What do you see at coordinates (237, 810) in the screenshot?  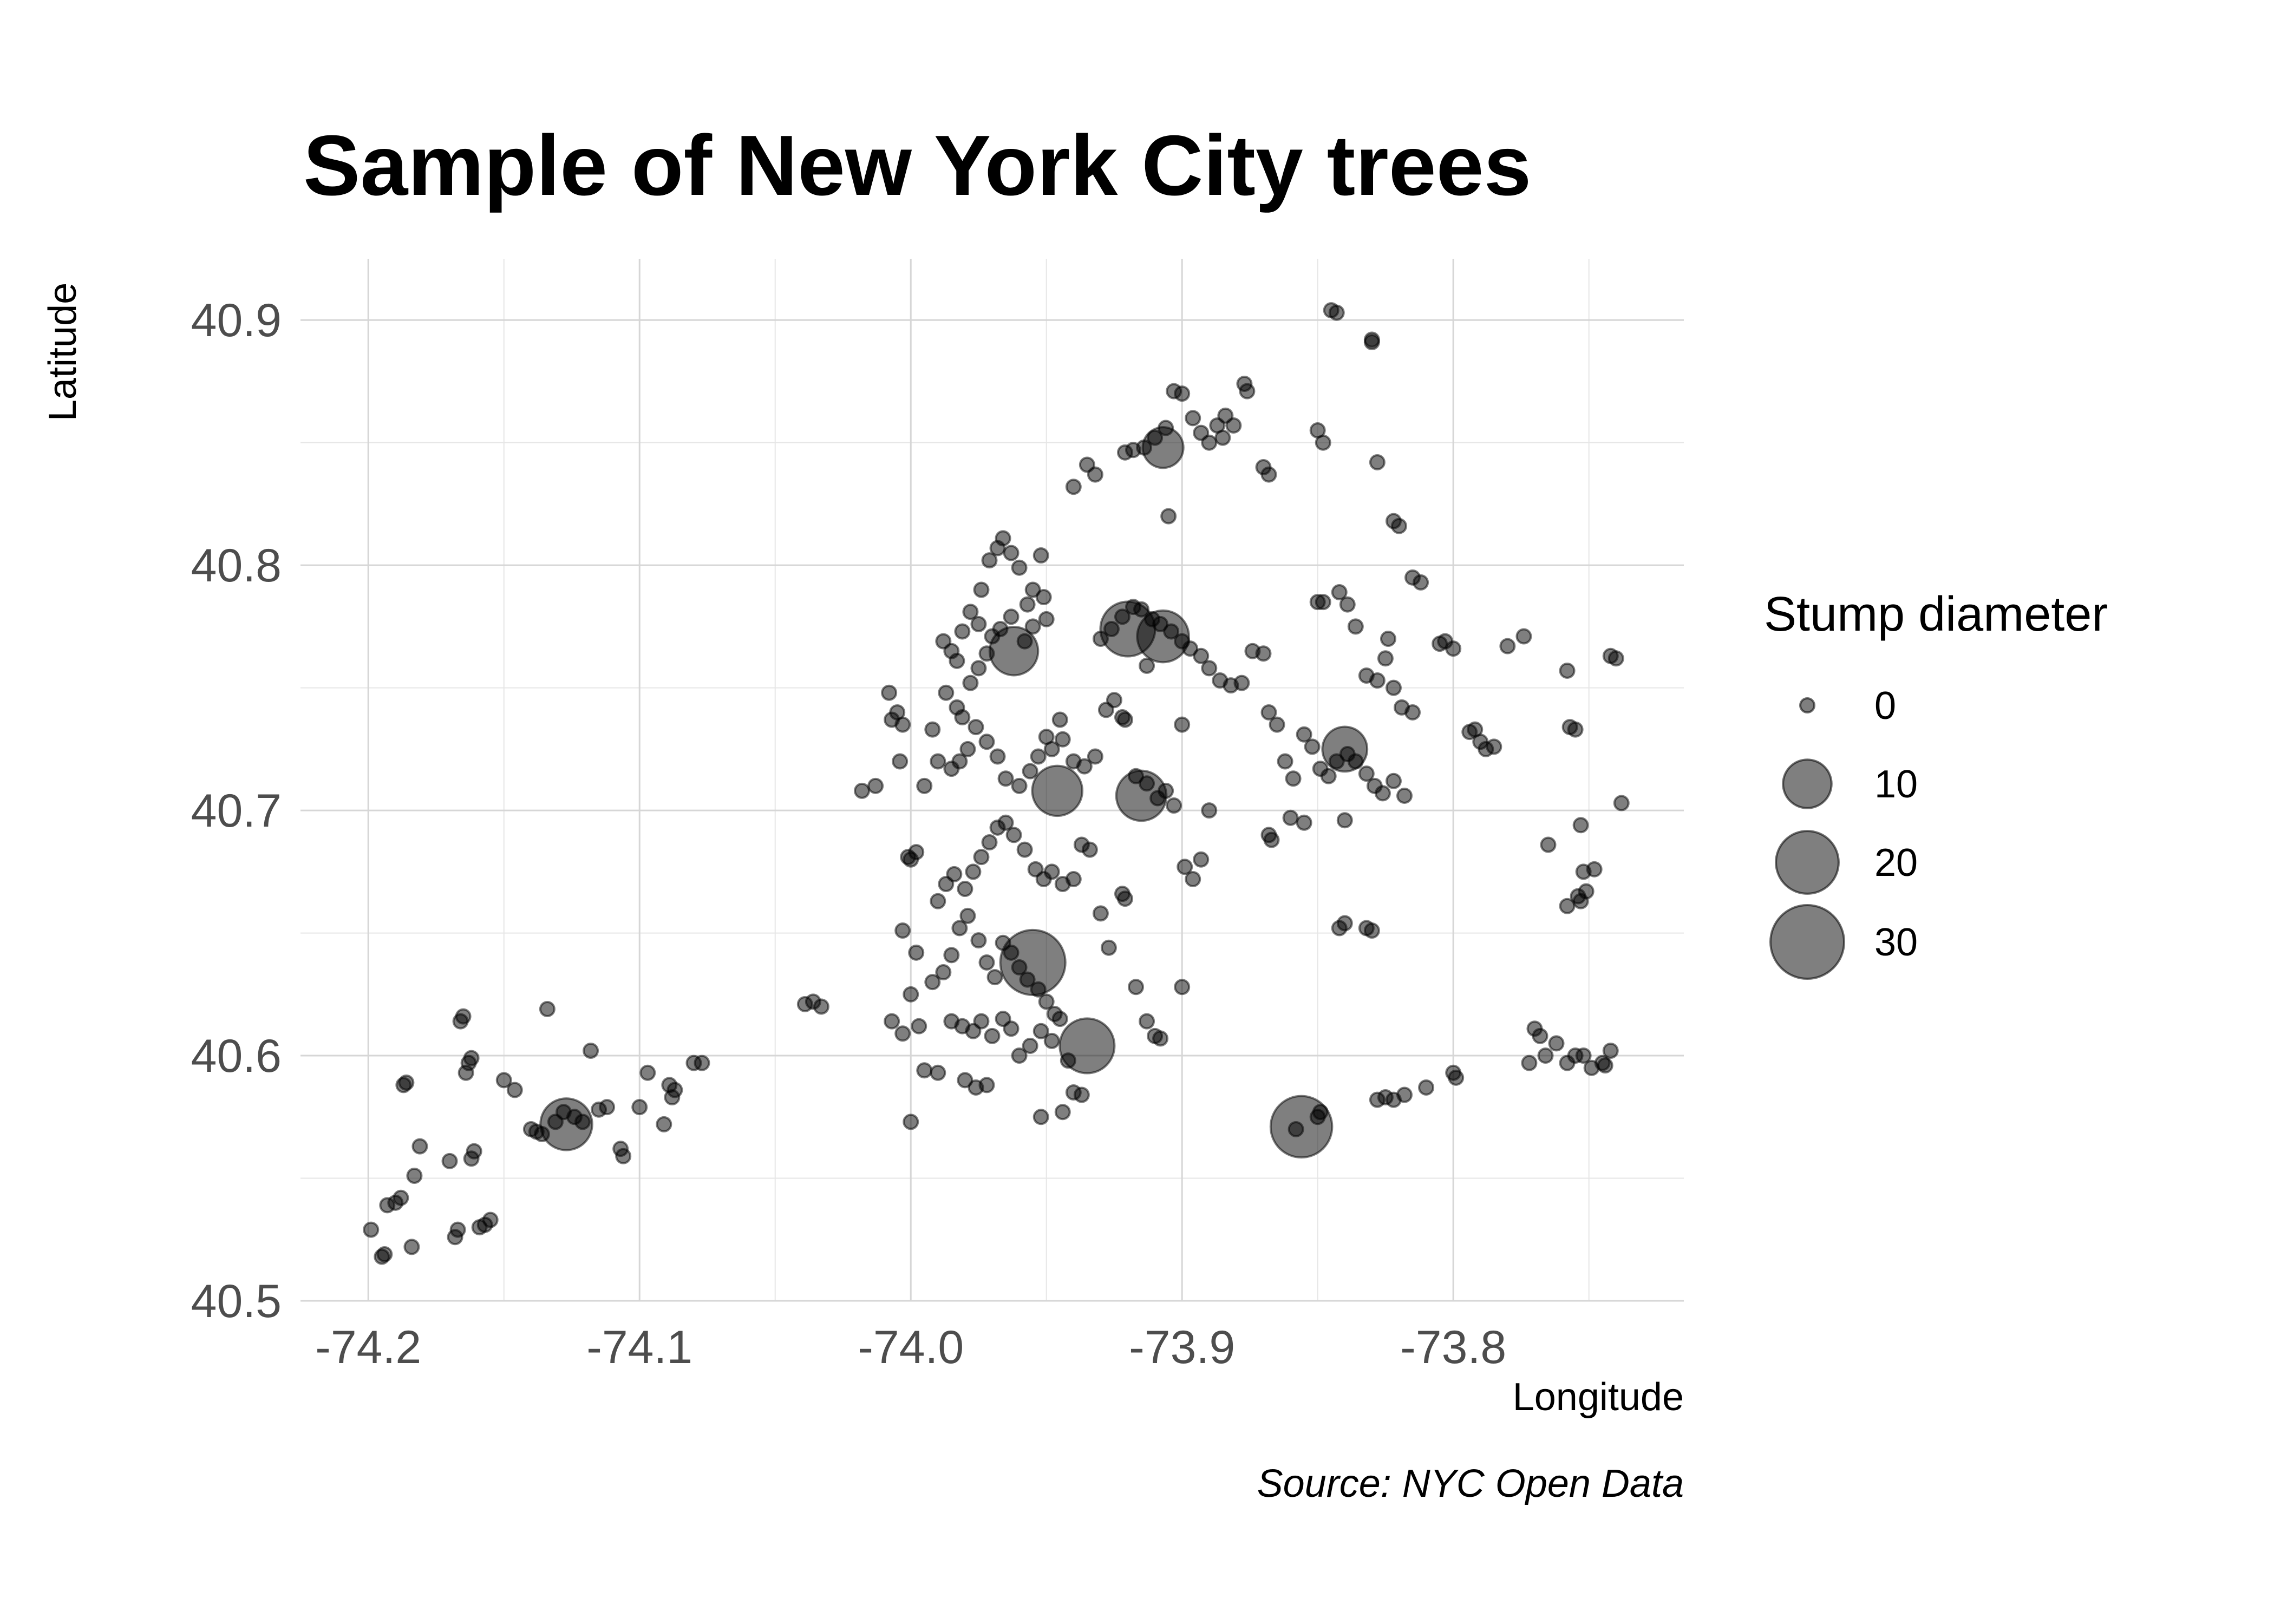 I see `y-axis-ticks: 40.5 40.6 40.7 40.8 40.9` at bounding box center [237, 810].